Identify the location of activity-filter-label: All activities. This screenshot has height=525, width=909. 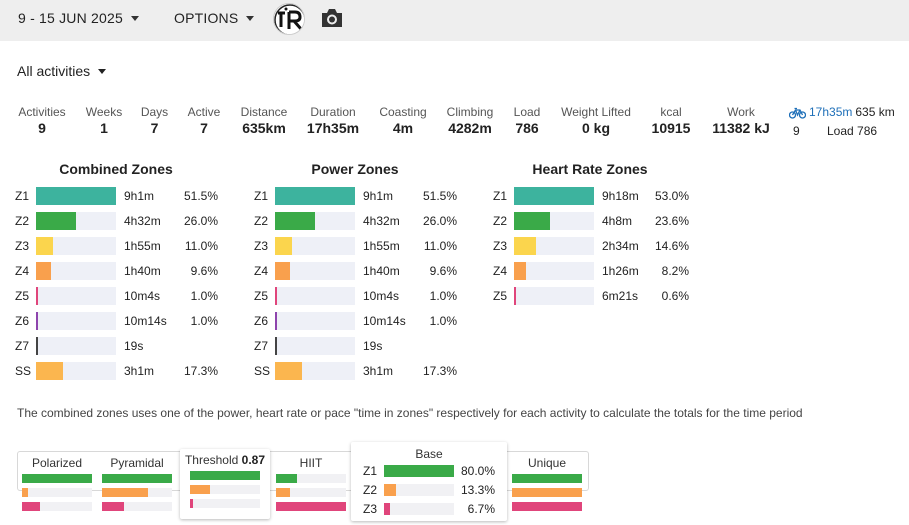
(54, 71).